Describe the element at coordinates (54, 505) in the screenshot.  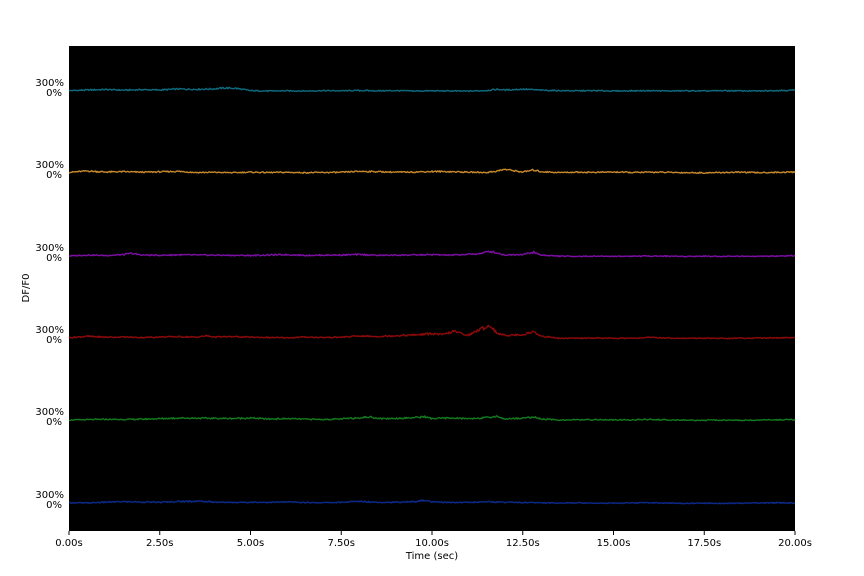
I see `trace-scale-zero-label-6: 0%` at that location.